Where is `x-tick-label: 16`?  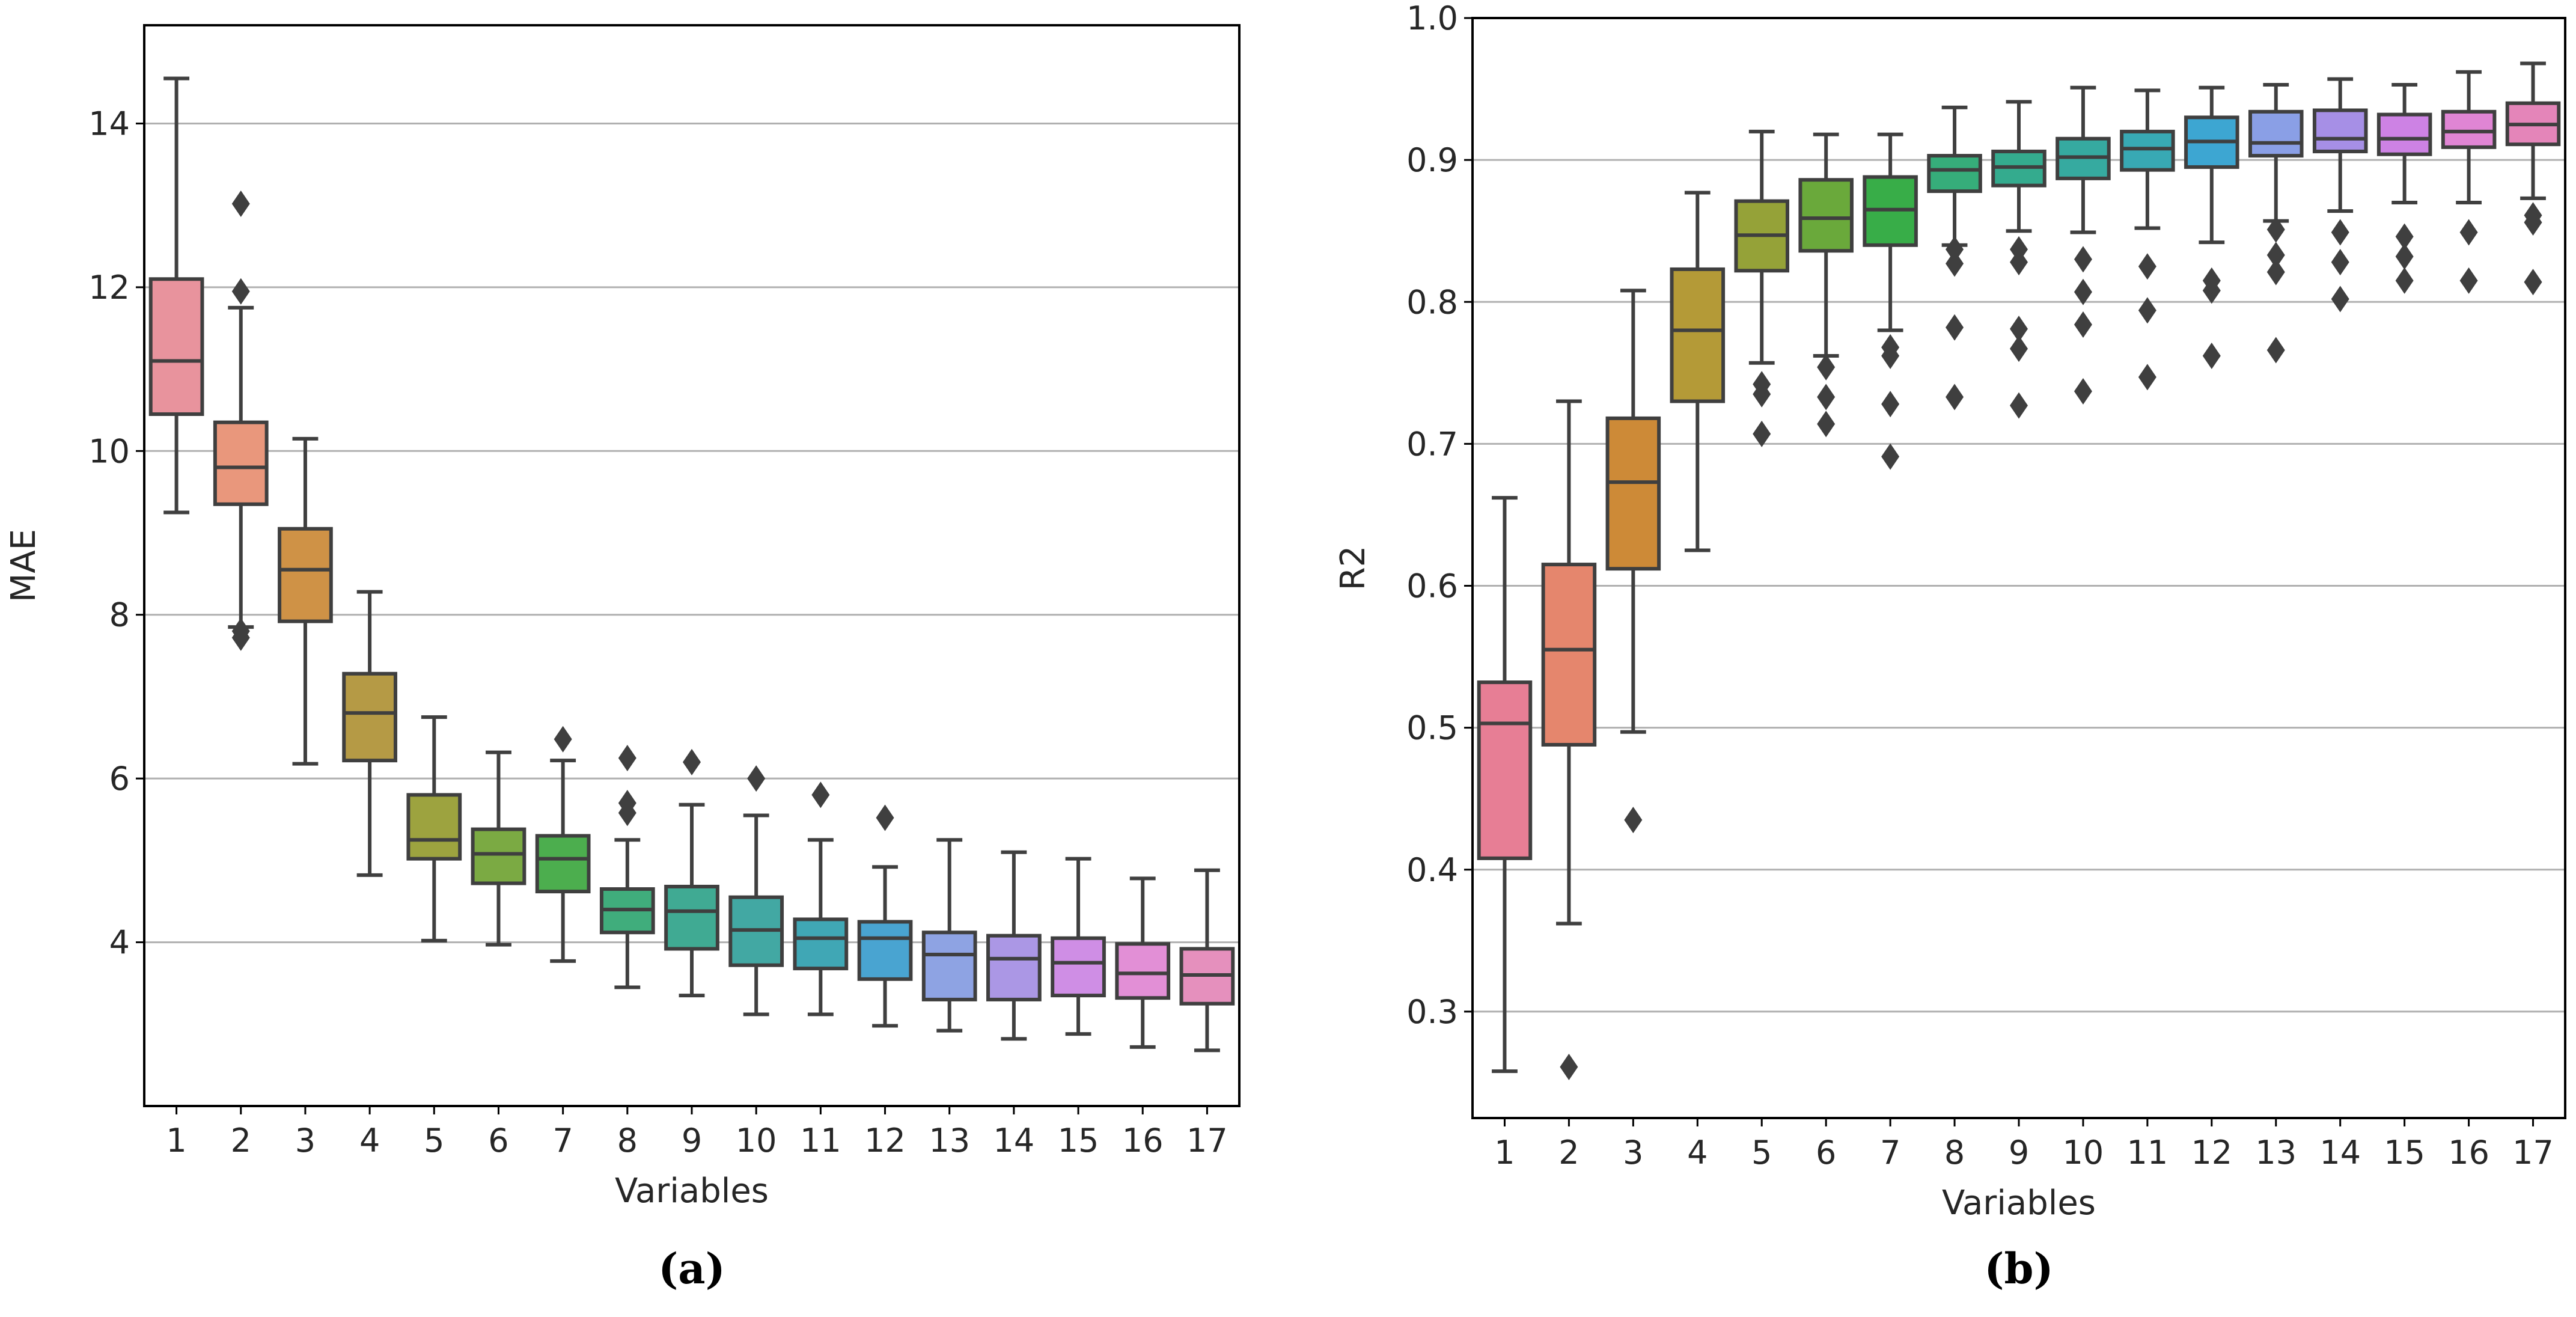
x-tick-label: 16 is located at coordinates (1143, 1141).